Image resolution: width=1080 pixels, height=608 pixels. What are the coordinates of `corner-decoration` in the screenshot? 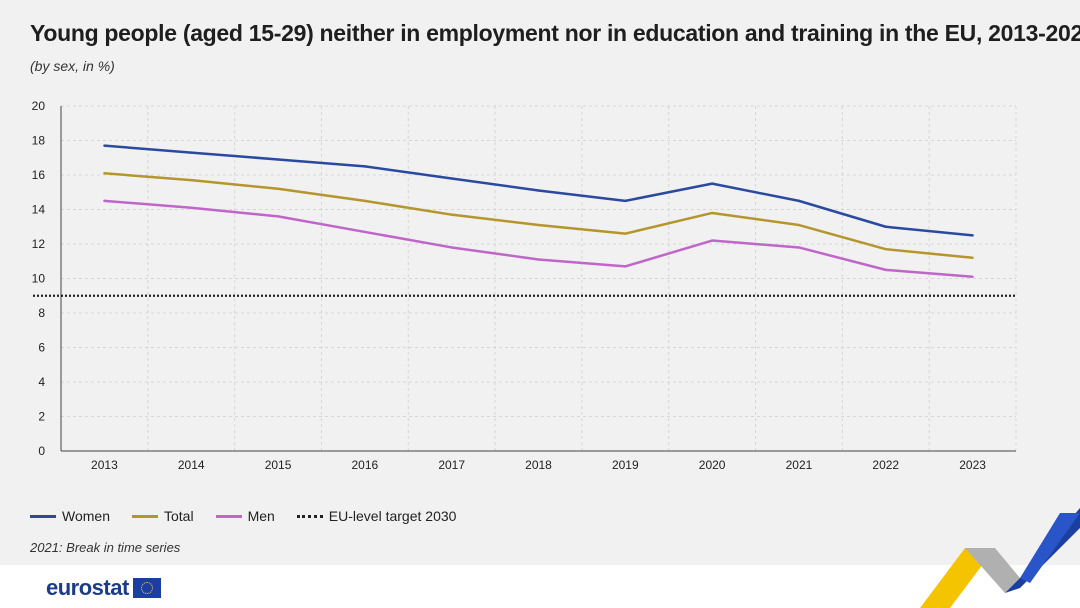 It's located at (1000, 558).